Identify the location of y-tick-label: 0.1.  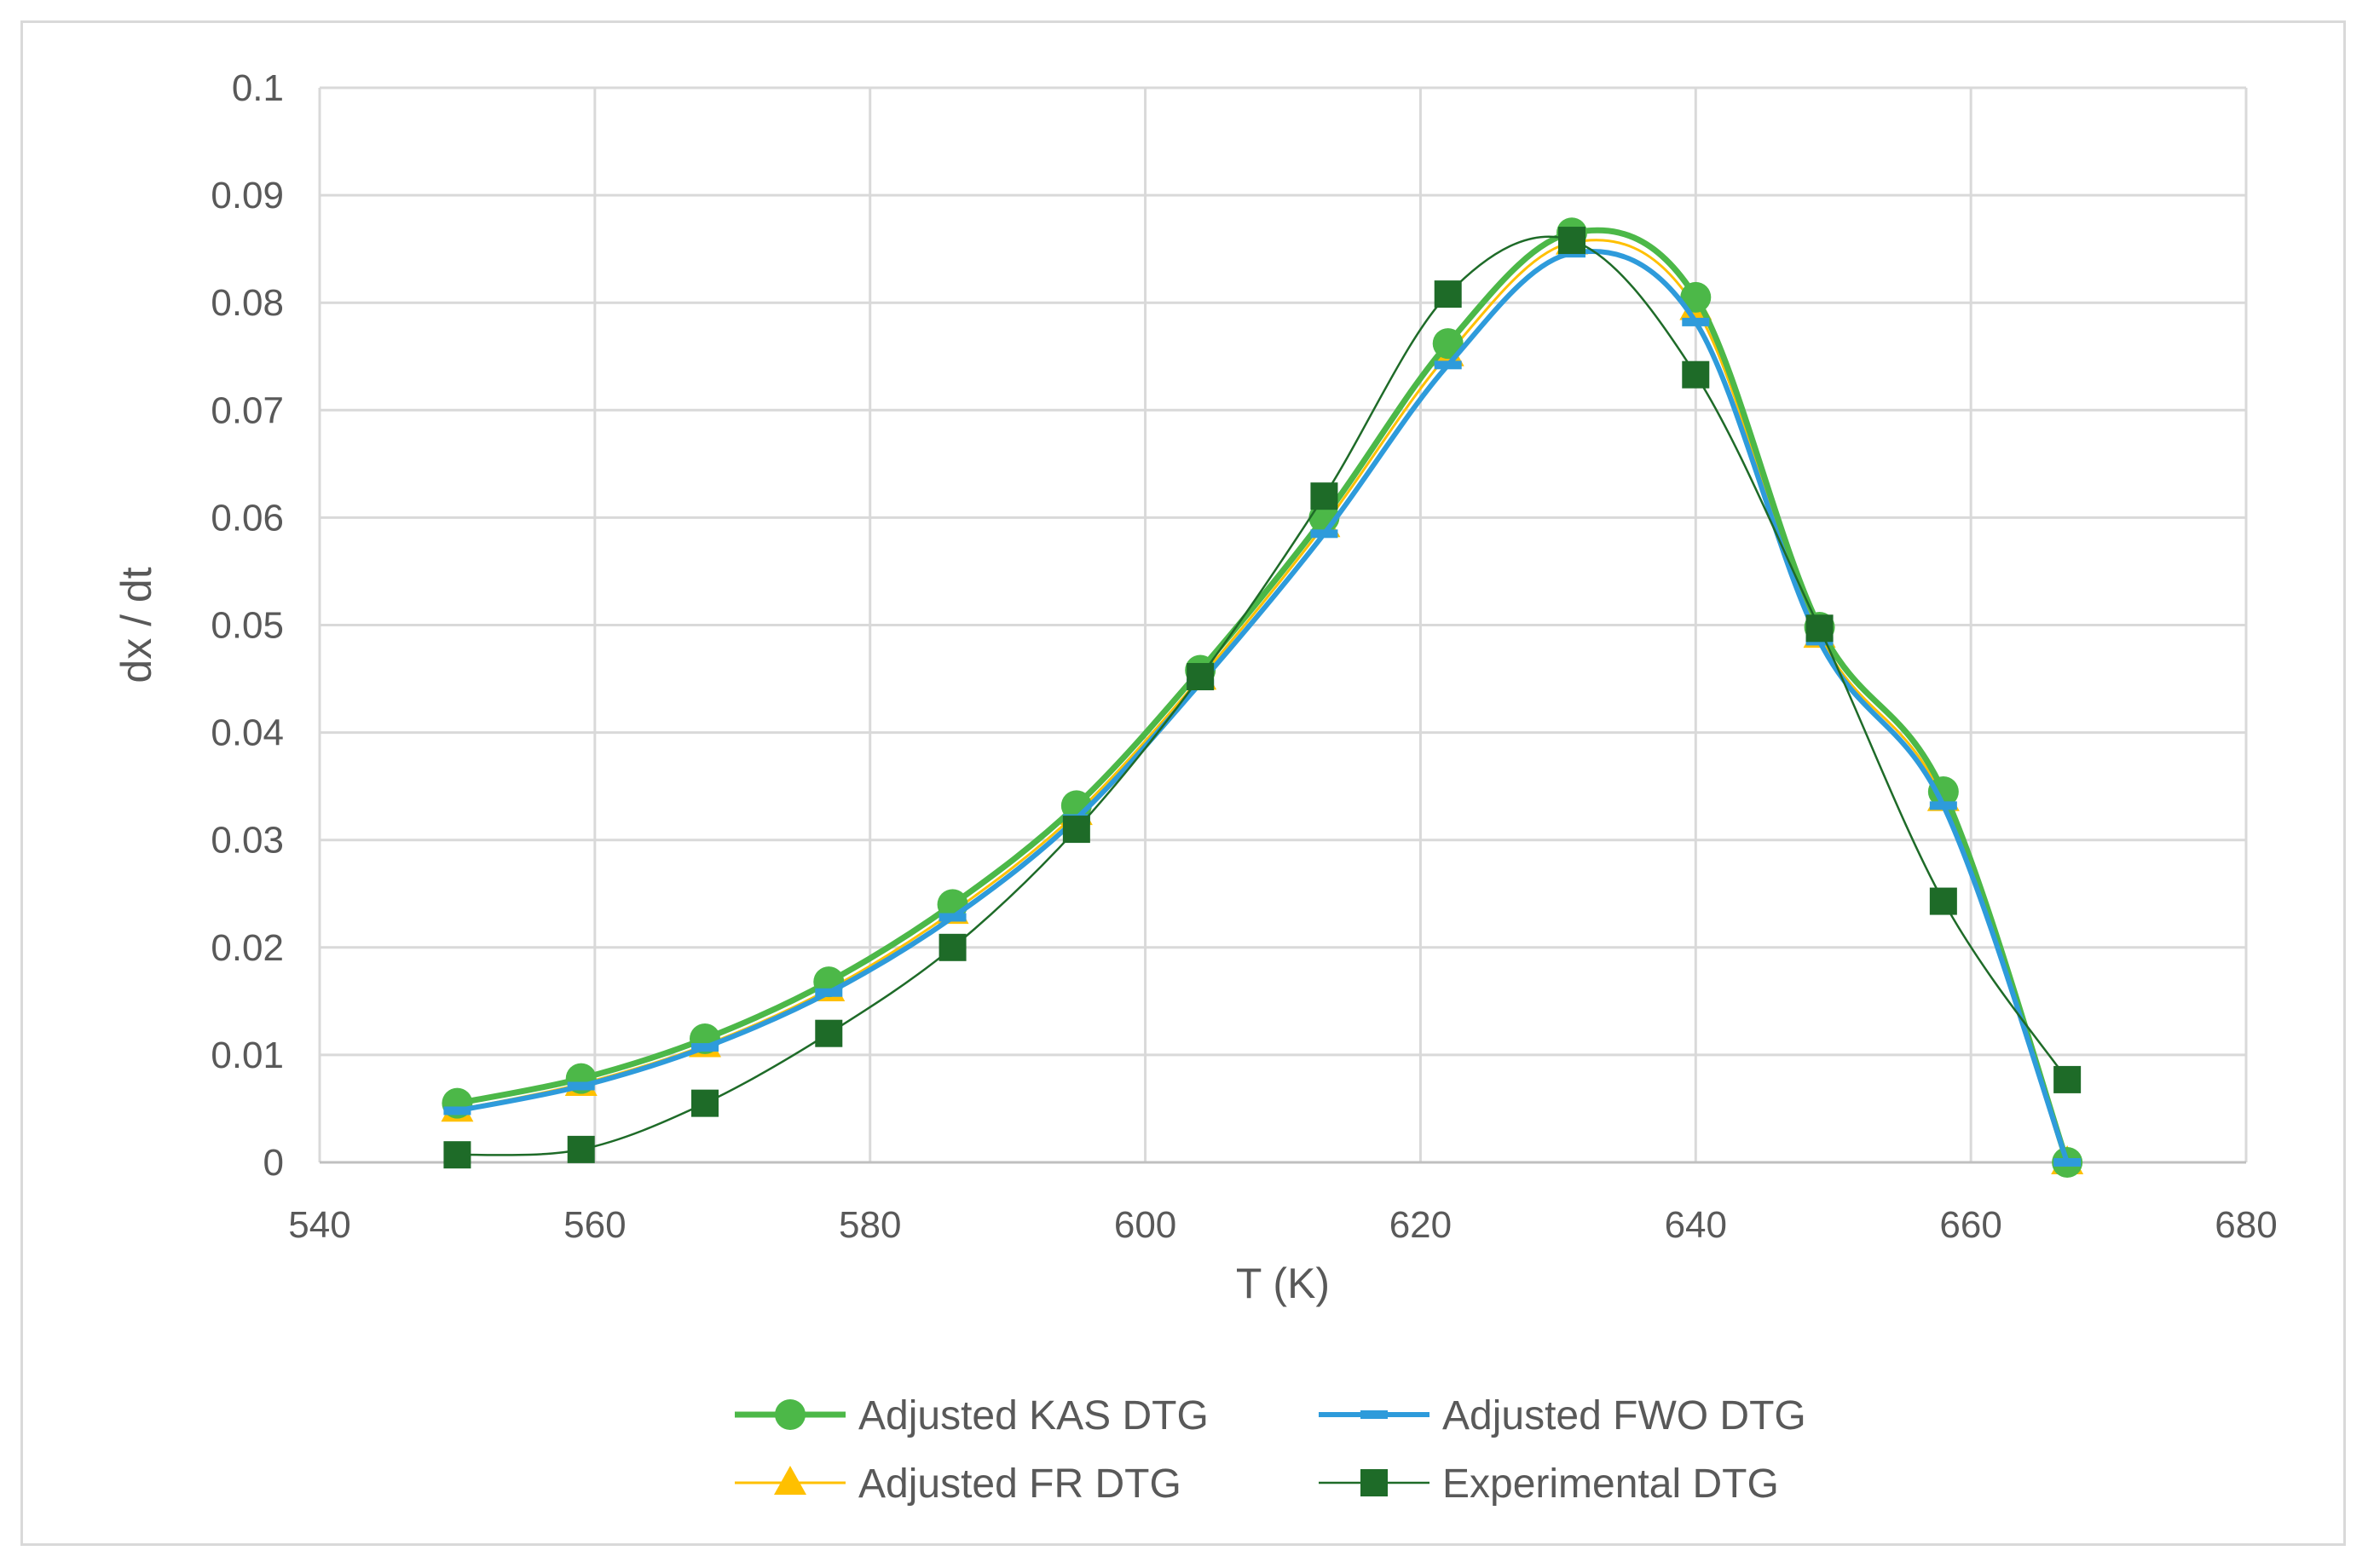
(258, 88).